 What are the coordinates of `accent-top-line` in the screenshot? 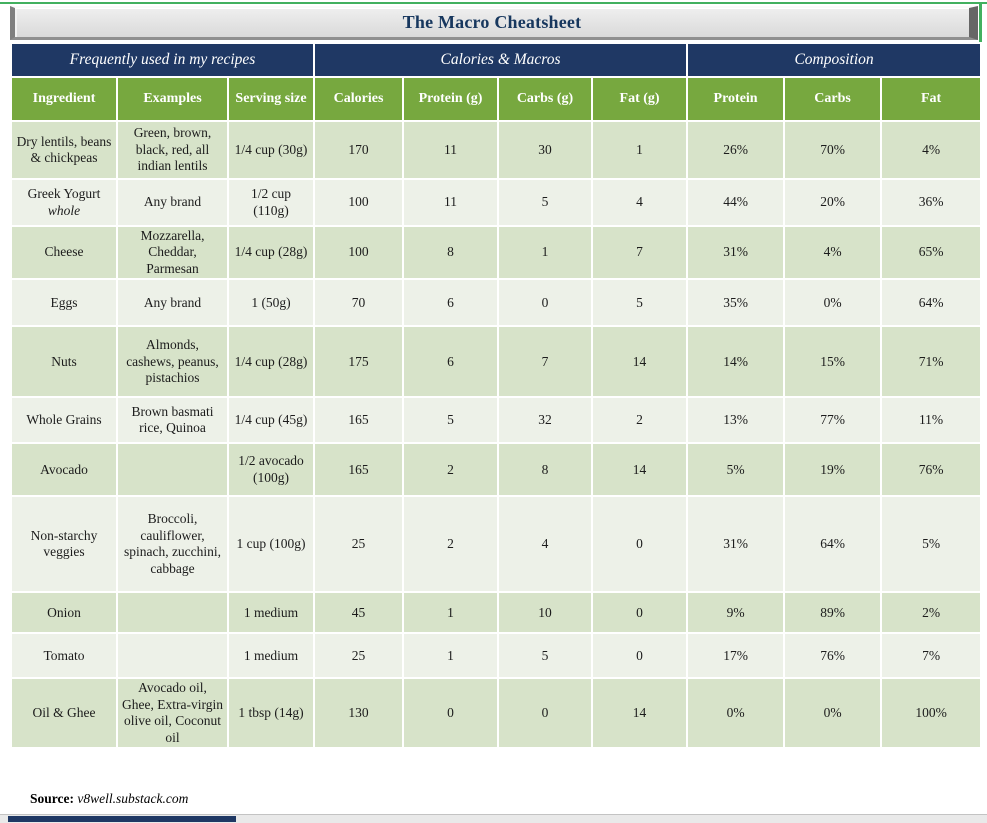 It's located at (493, 3).